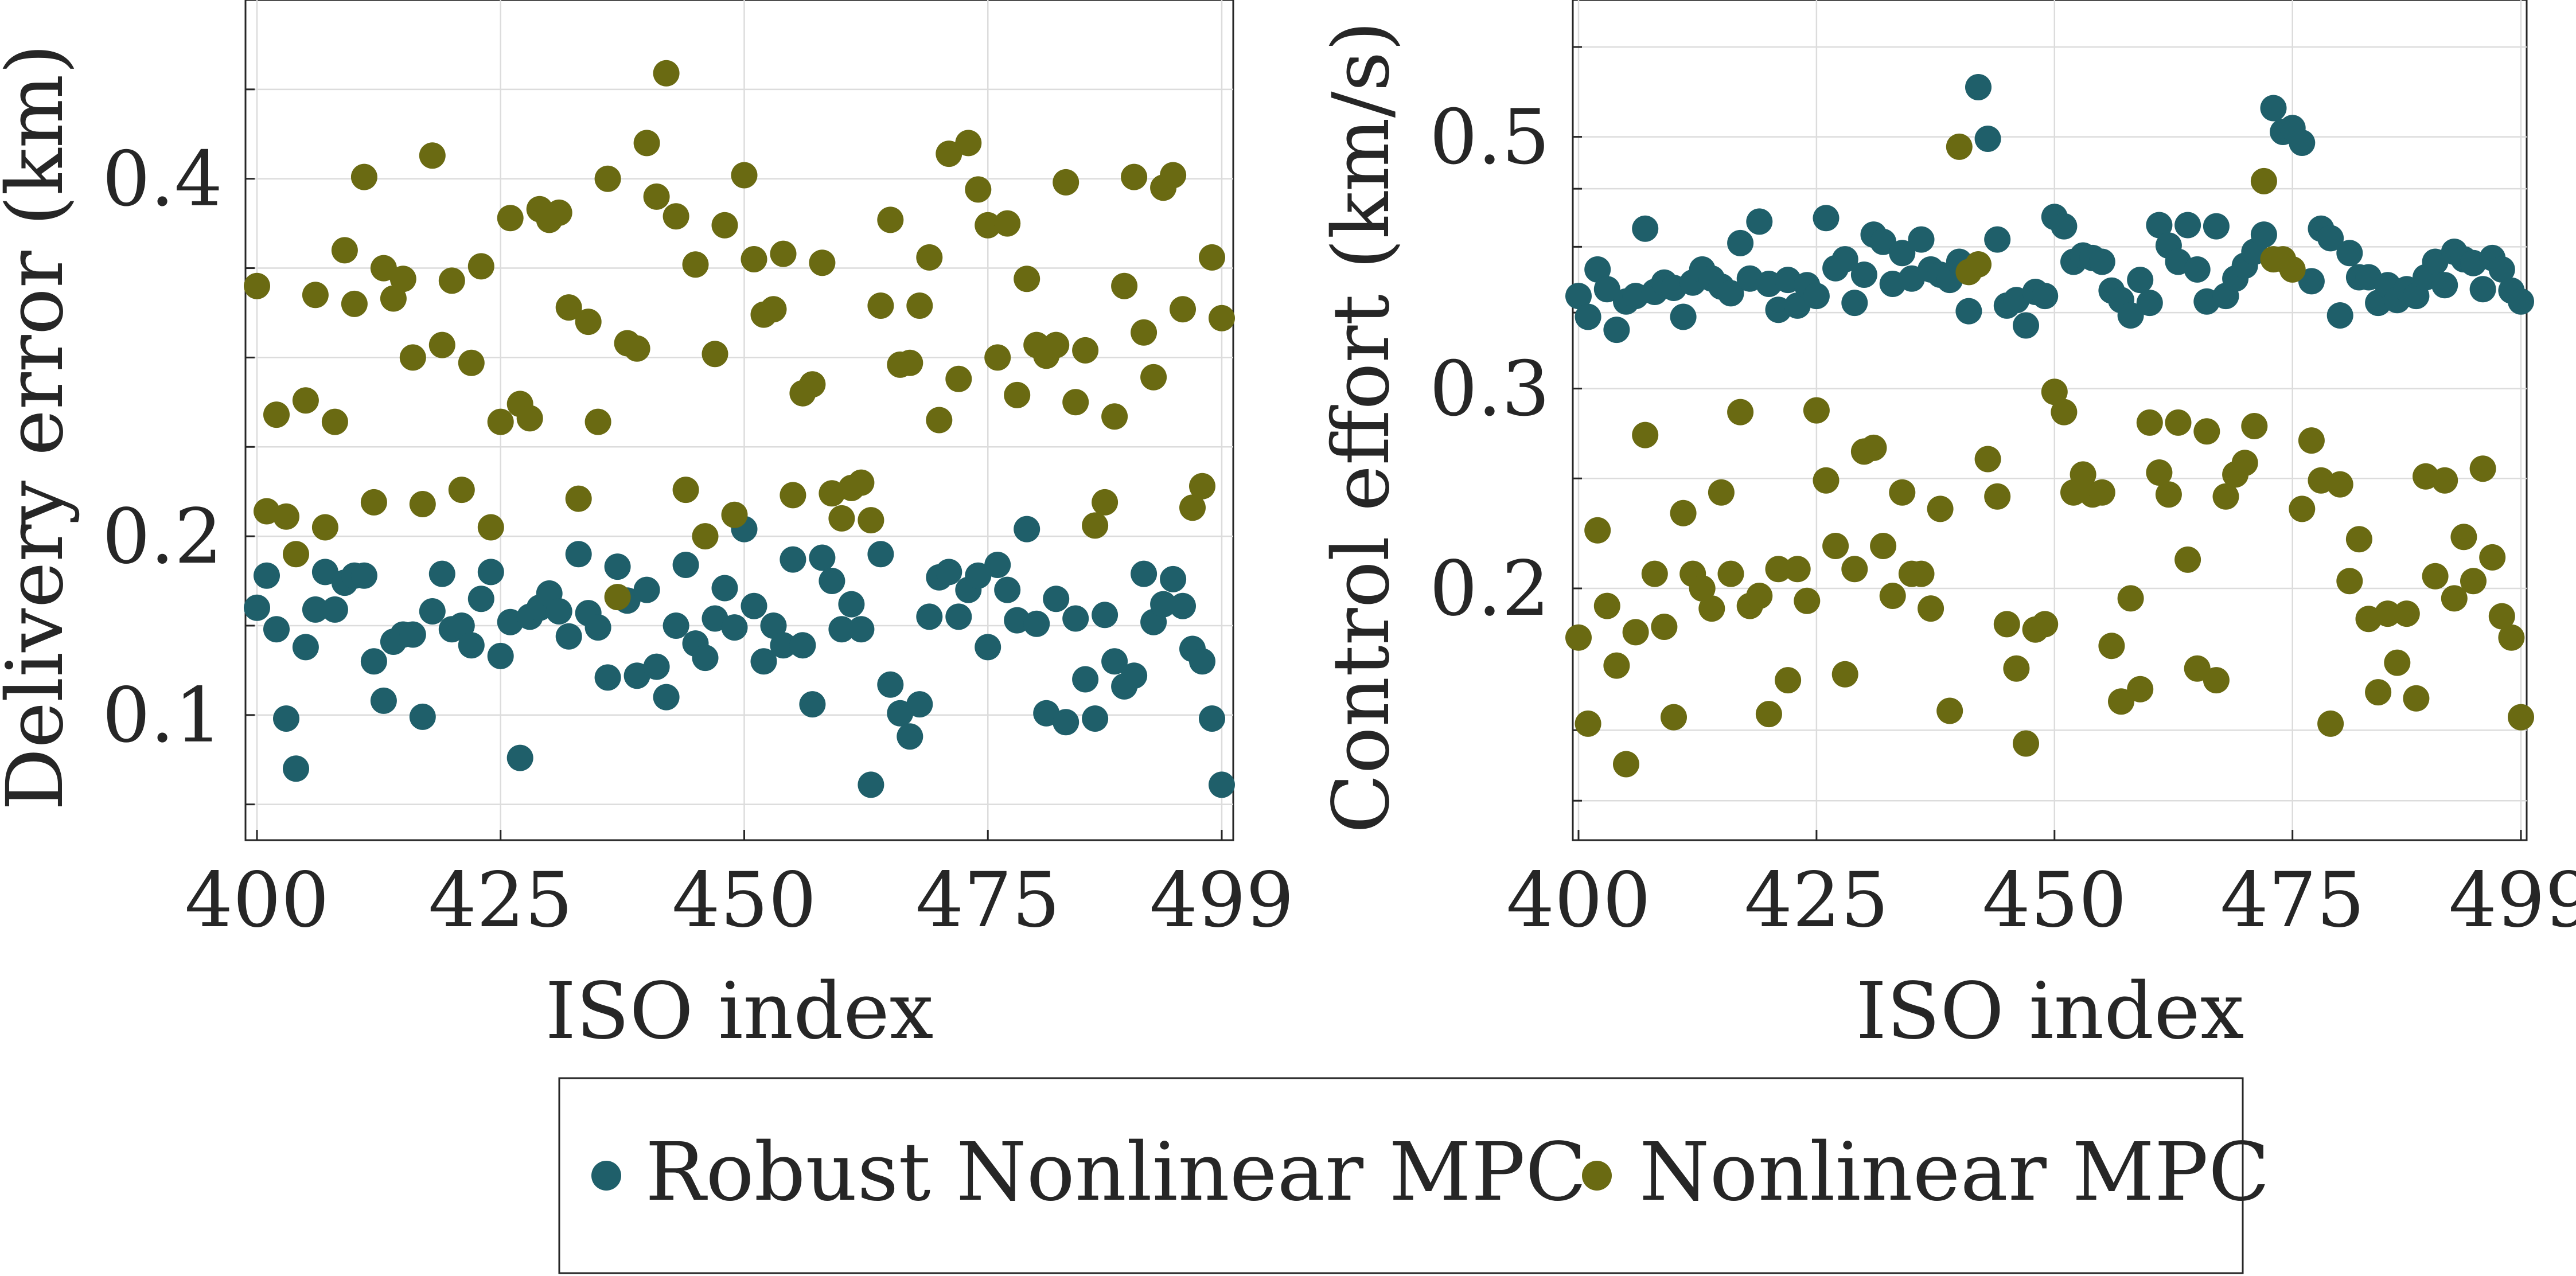 The image size is (2576, 1276). I want to click on control-effort-y-axis-label: Control effort (km/s), so click(1362, 427).